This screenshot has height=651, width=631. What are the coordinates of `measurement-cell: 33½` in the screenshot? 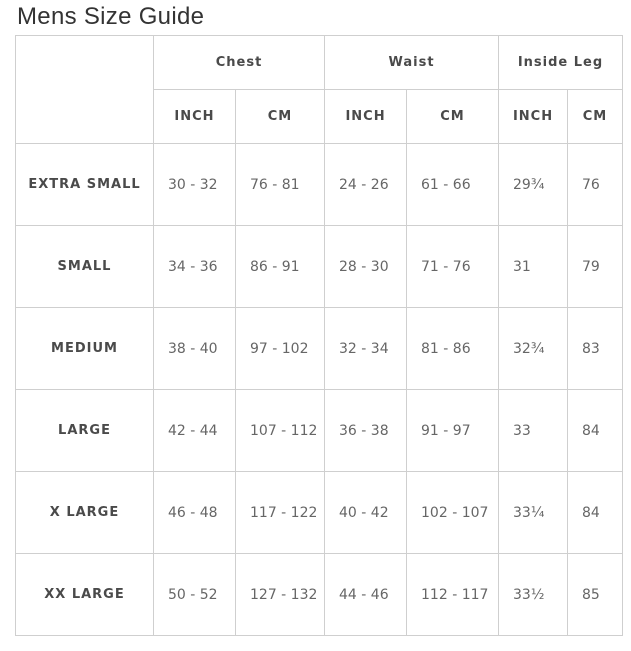 It's located at (533, 594).